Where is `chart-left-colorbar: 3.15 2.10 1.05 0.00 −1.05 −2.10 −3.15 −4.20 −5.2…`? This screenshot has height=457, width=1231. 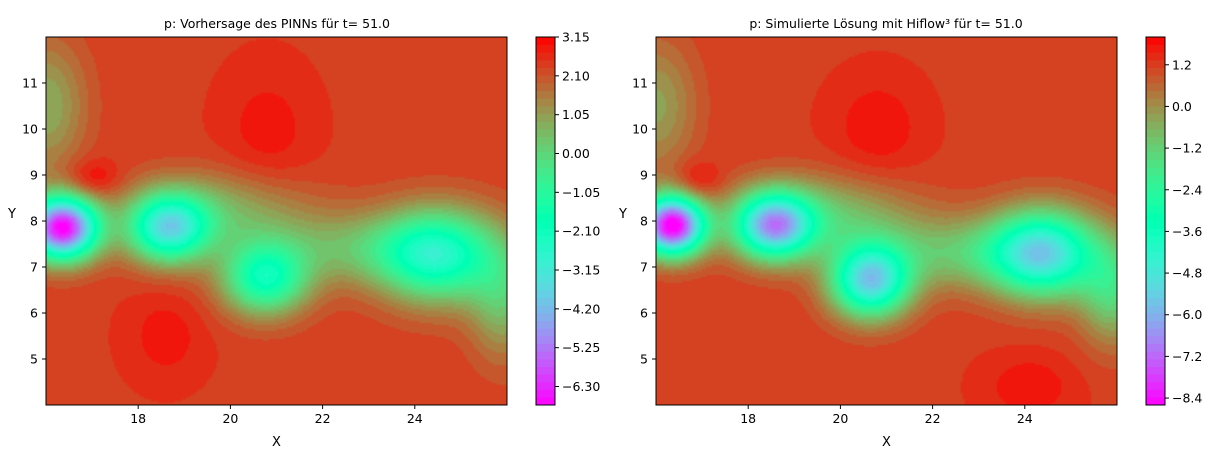 chart-left-colorbar: 3.15 2.10 1.05 0.00 −1.05 −2.10 −3.15 −4.20 −5.2… is located at coordinates (567, 218).